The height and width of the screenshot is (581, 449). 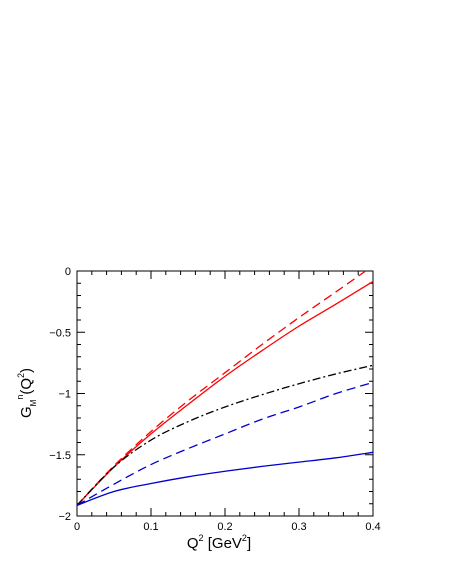 I want to click on x-tick-label: 0.4, so click(x=372, y=527).